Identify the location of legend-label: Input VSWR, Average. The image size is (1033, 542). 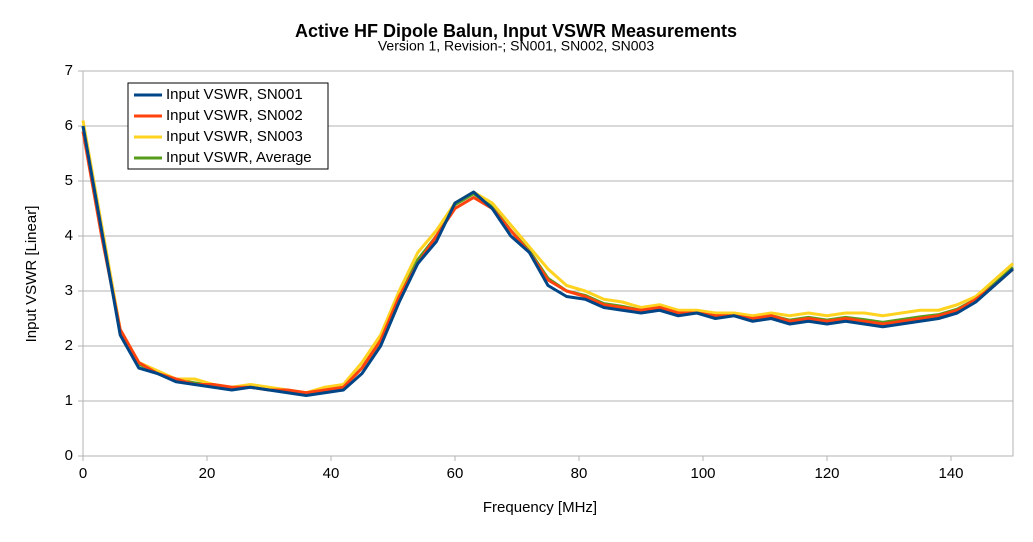
(239, 157).